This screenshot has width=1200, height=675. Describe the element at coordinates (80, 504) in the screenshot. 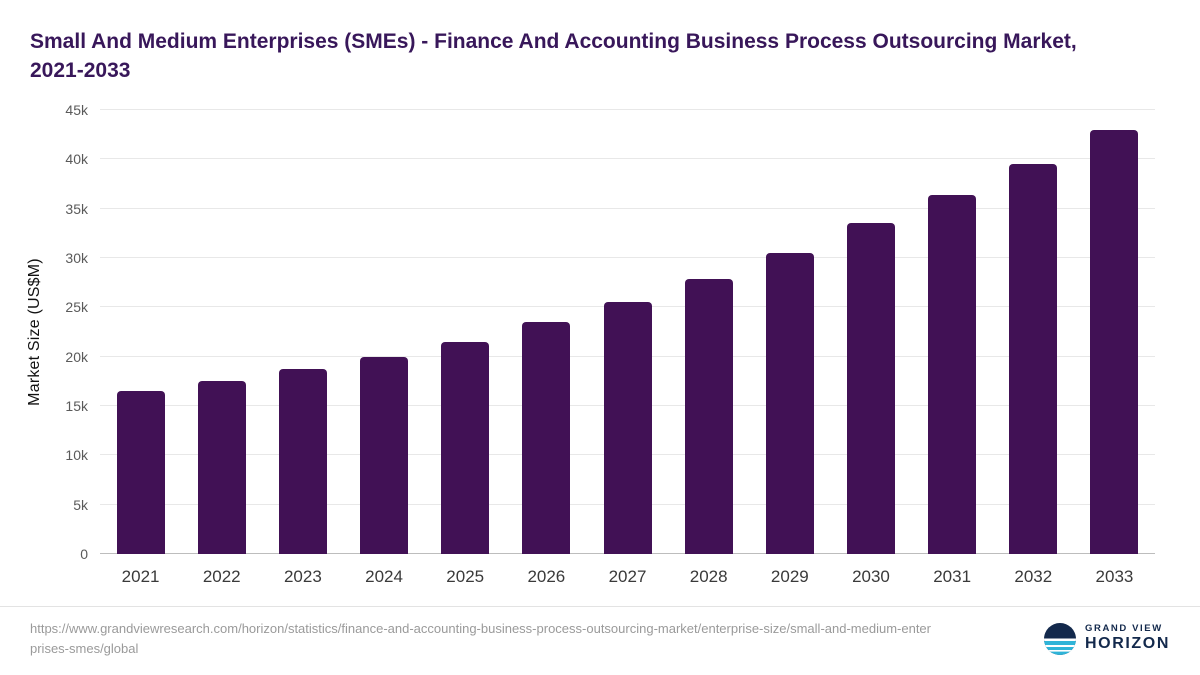

I see `y-tick-label: 5k` at that location.